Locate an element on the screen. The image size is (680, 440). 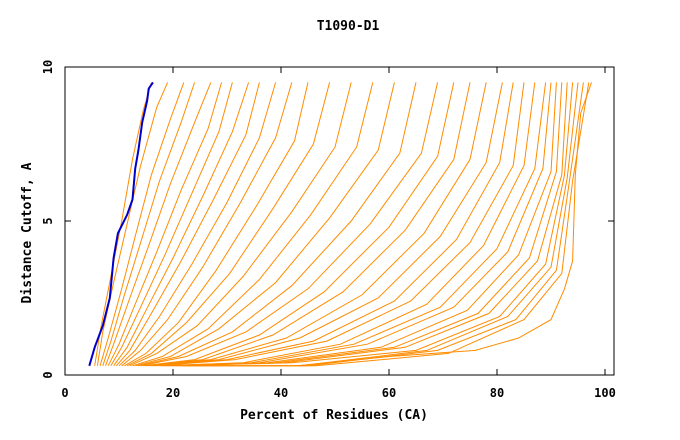
x-tick-label-20: 20 is located at coordinates (173, 393).